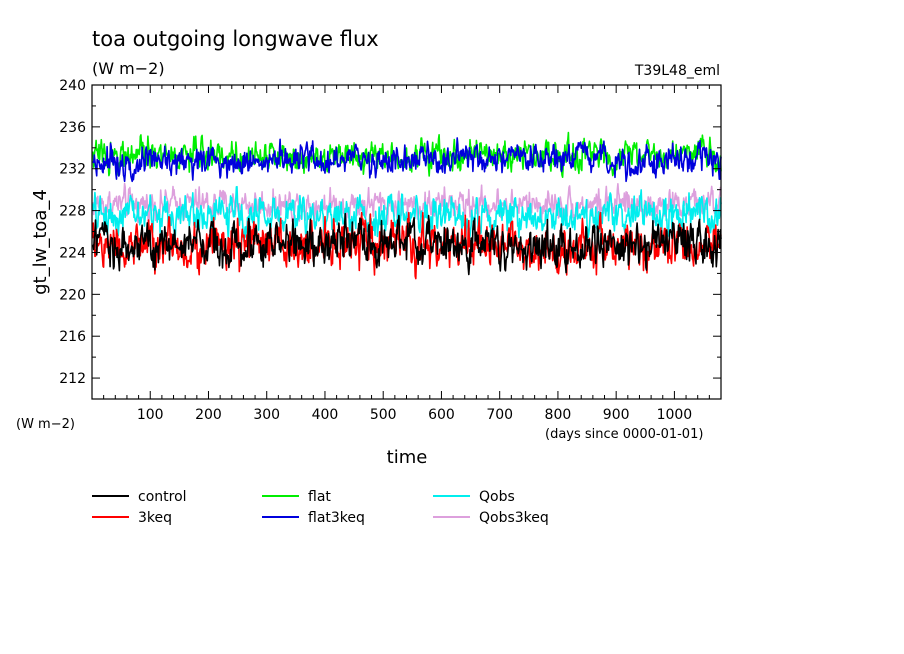  What do you see at coordinates (72, 379) in the screenshot?
I see `y-tick-label: 212` at bounding box center [72, 379].